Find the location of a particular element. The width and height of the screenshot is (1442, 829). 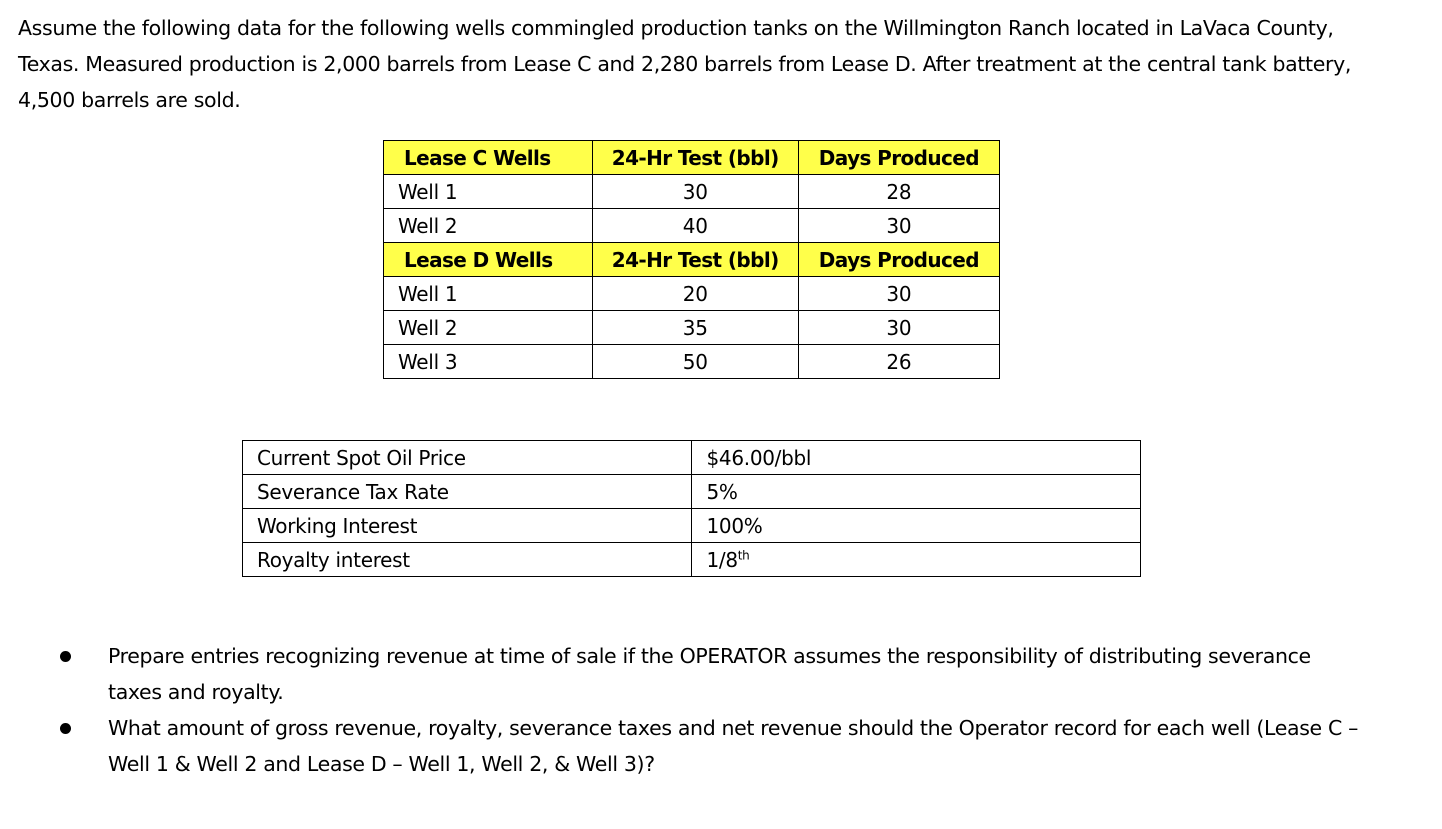

table-row: Well 1 30 28 is located at coordinates (692, 191).